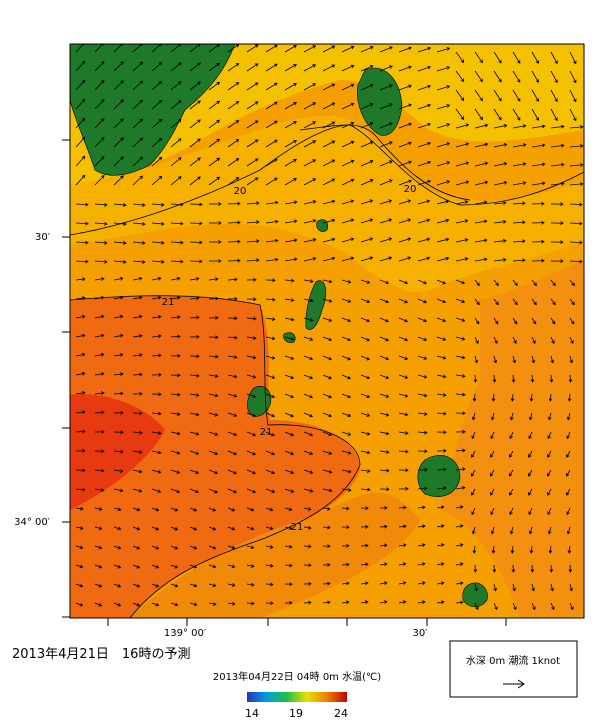  What do you see at coordinates (43, 237) in the screenshot?
I see `lat-label: 30′` at bounding box center [43, 237].